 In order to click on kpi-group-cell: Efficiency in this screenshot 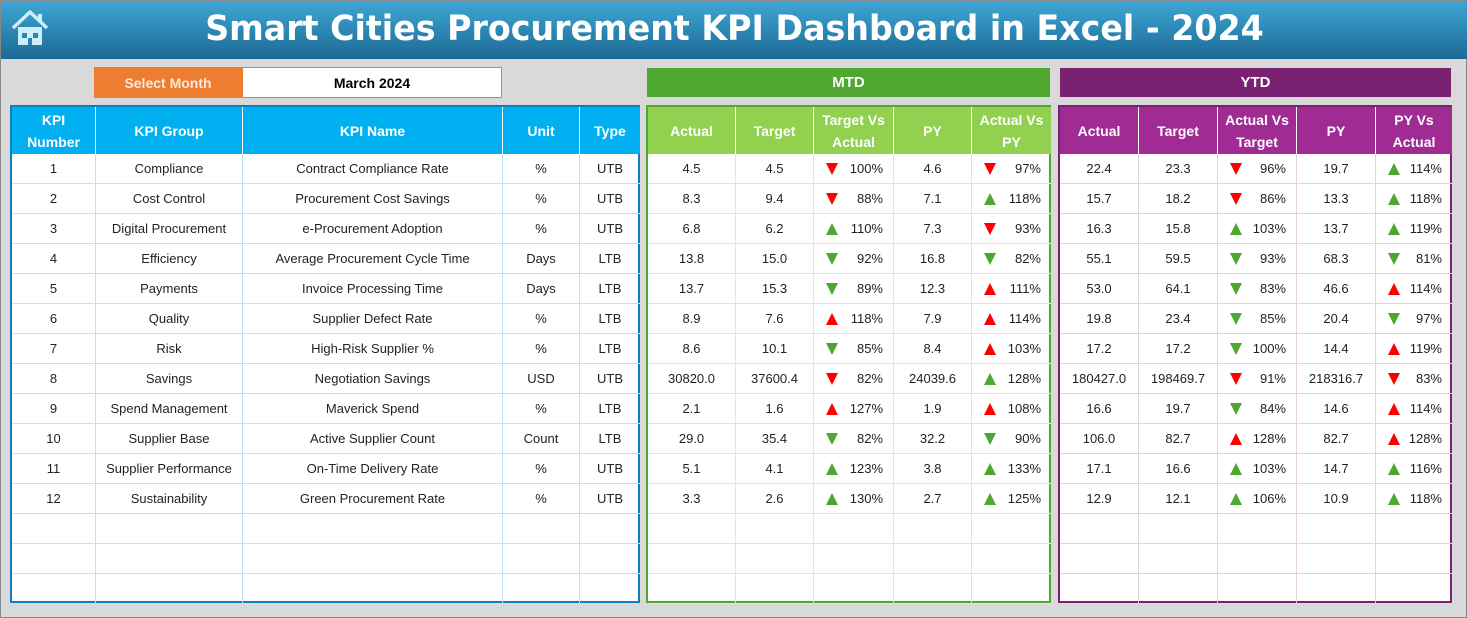, I will do `click(169, 259)`.